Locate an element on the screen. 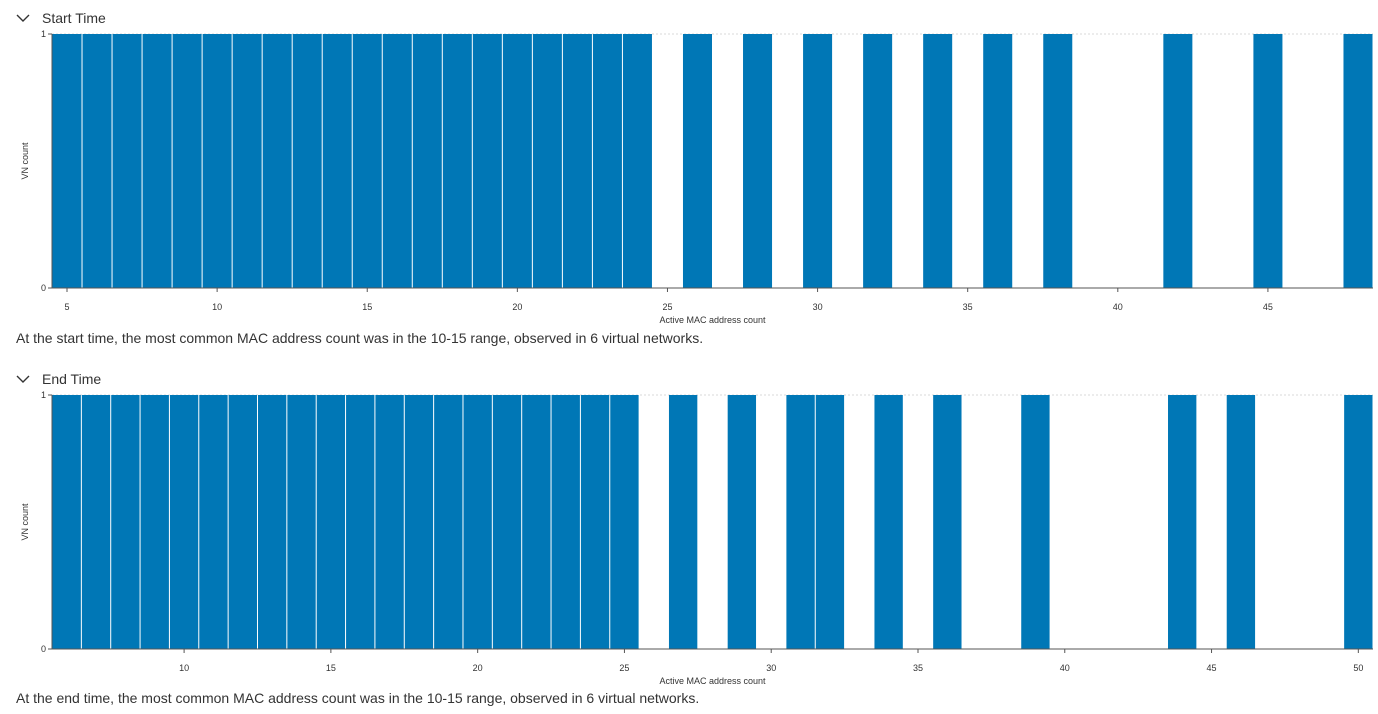  start-time-header: Start Time is located at coordinates (60, 18).